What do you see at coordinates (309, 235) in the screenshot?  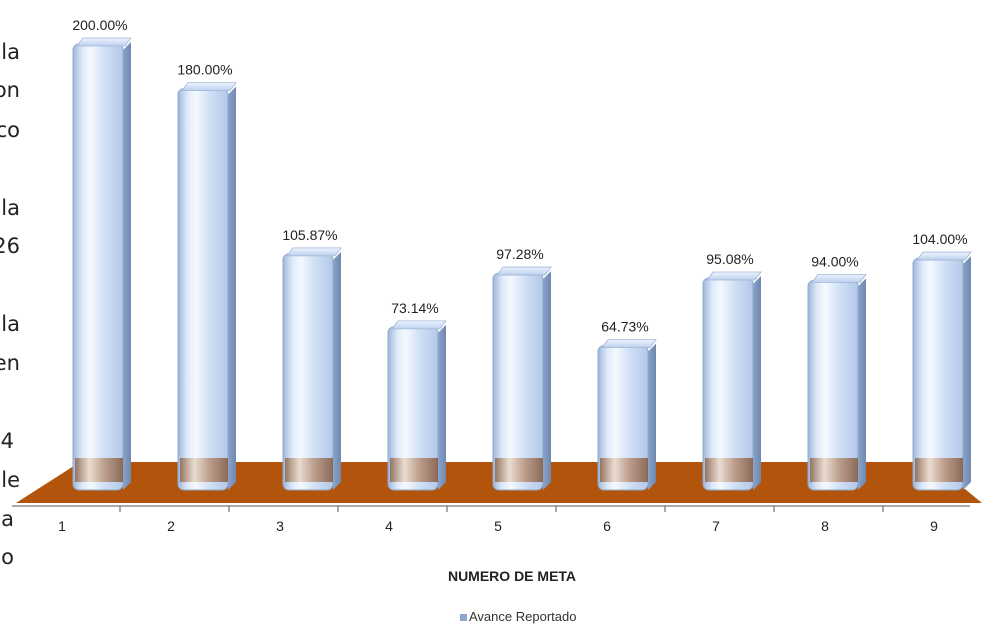 I see `data-label: 105.87%` at bounding box center [309, 235].